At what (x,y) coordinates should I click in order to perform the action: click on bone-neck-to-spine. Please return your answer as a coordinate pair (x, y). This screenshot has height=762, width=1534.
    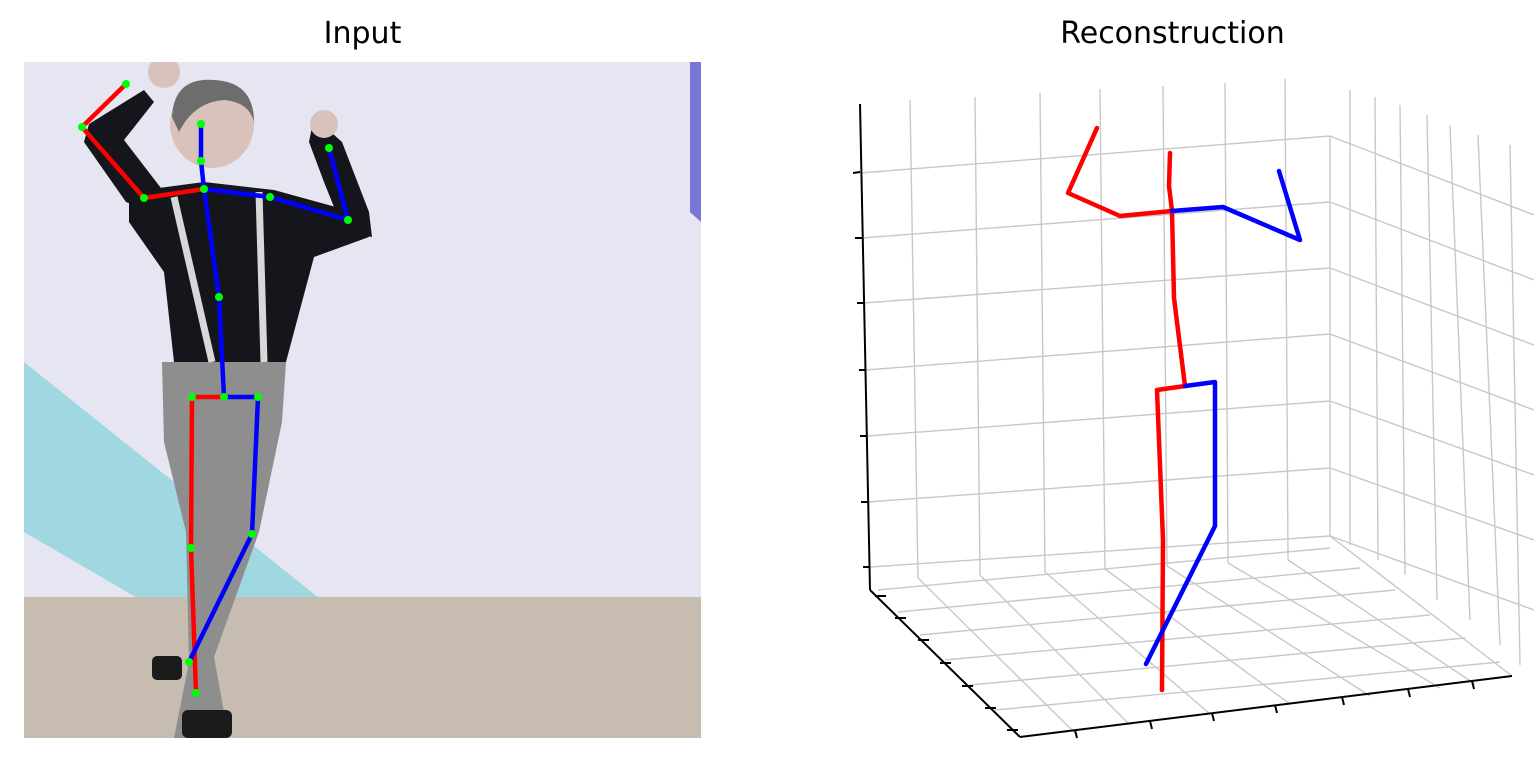
    Looking at the image, I should click on (211, 243).